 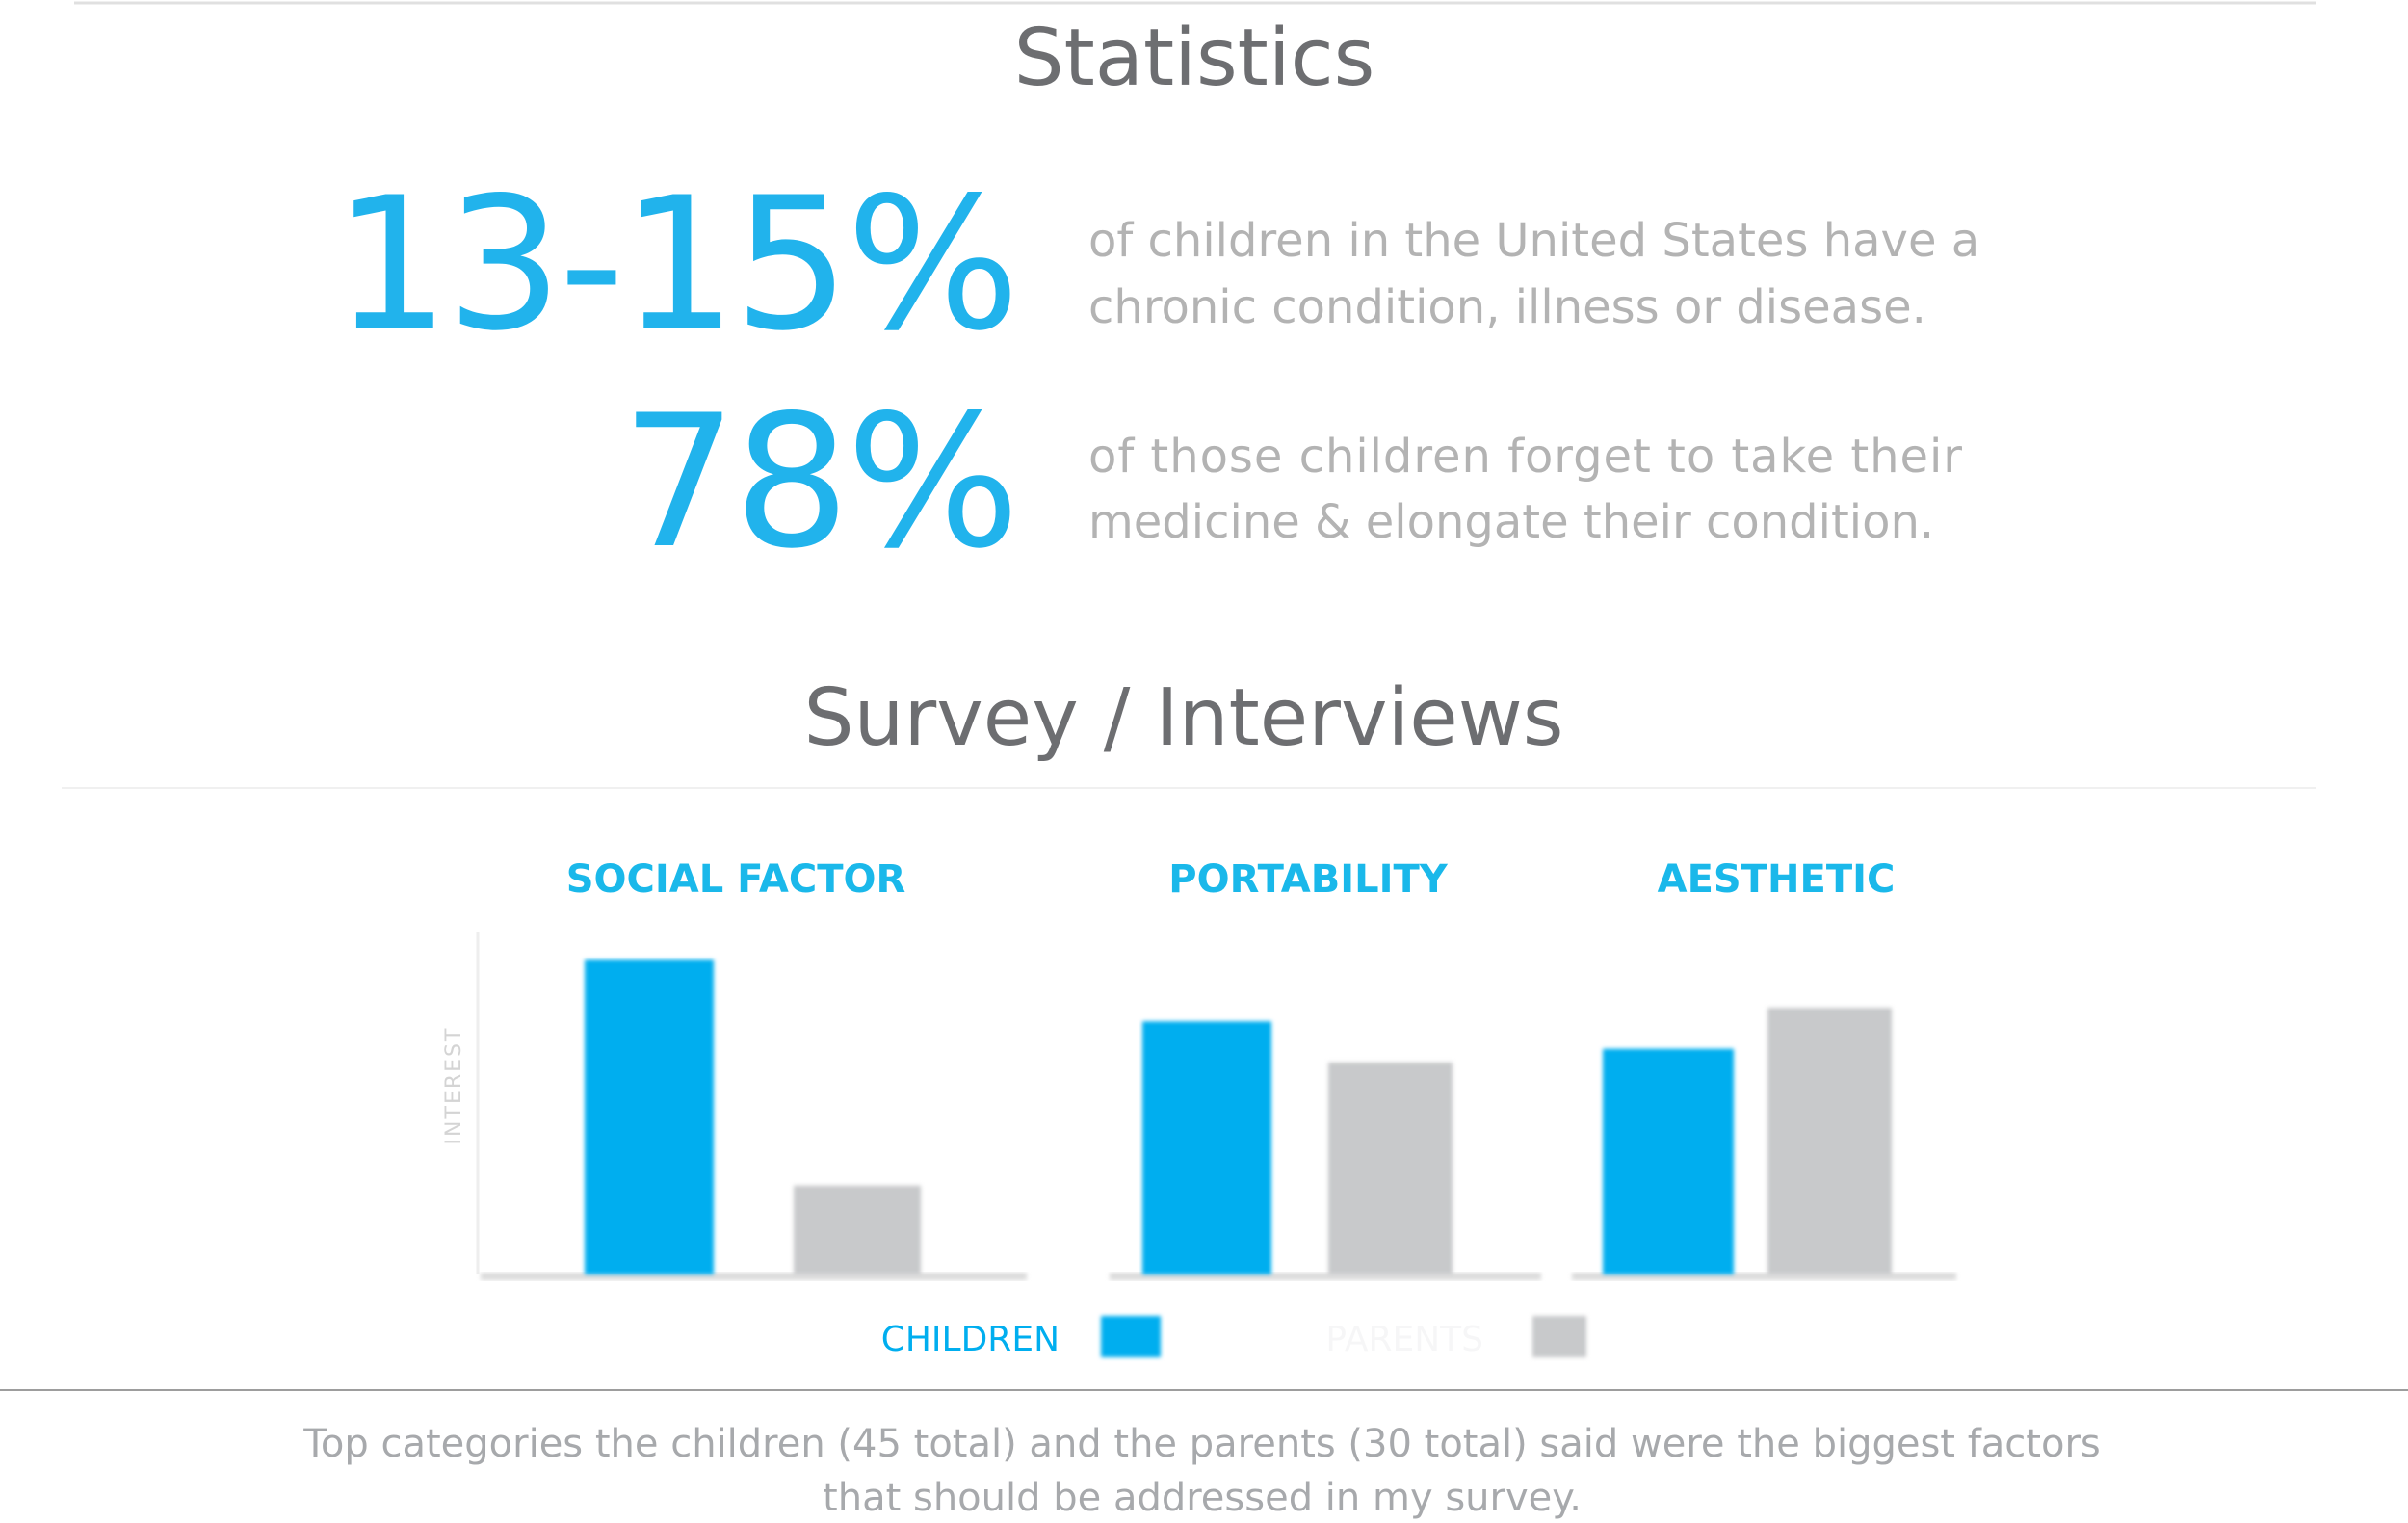 What do you see at coordinates (454, 1086) in the screenshot?
I see `y-axis-label: INTEREST` at bounding box center [454, 1086].